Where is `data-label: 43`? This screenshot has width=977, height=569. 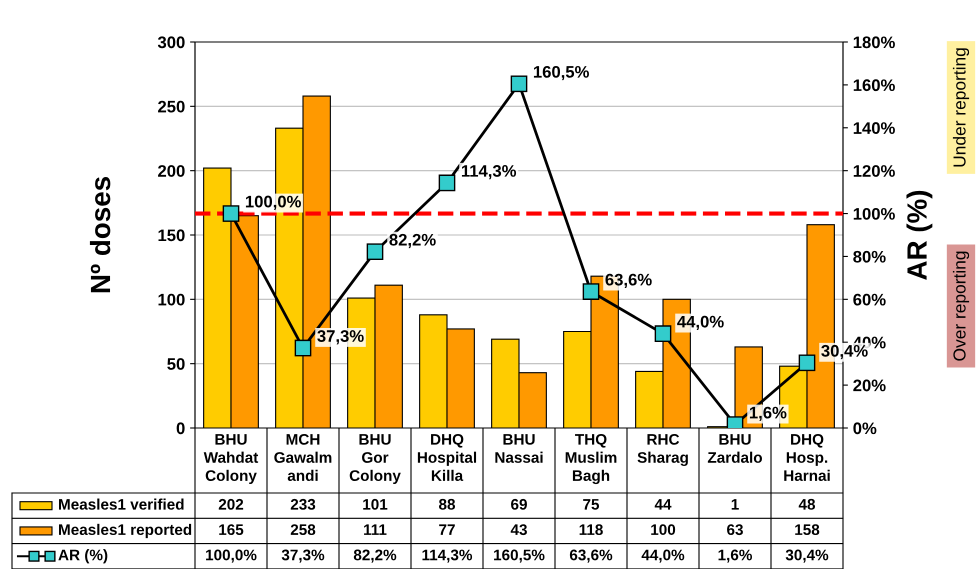 data-label: 43 is located at coordinates (518, 530).